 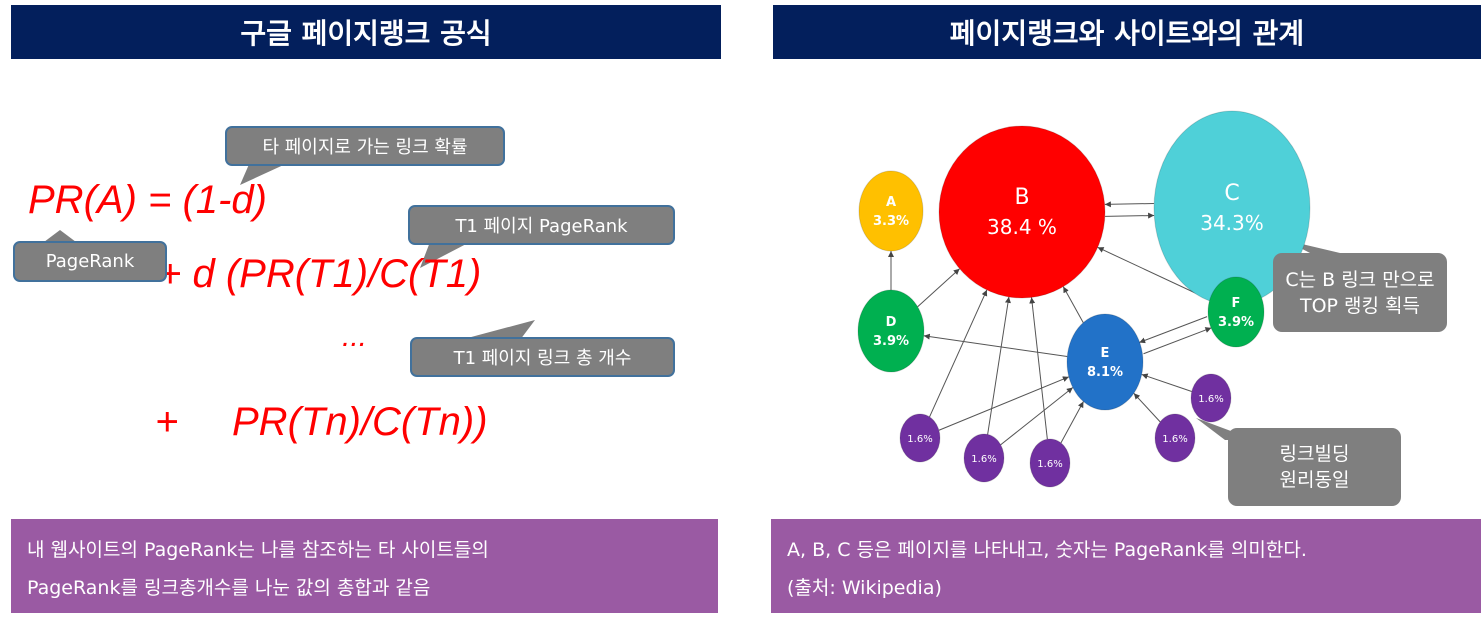 I want to click on formula-line4-plus: +, so click(x=167, y=422).